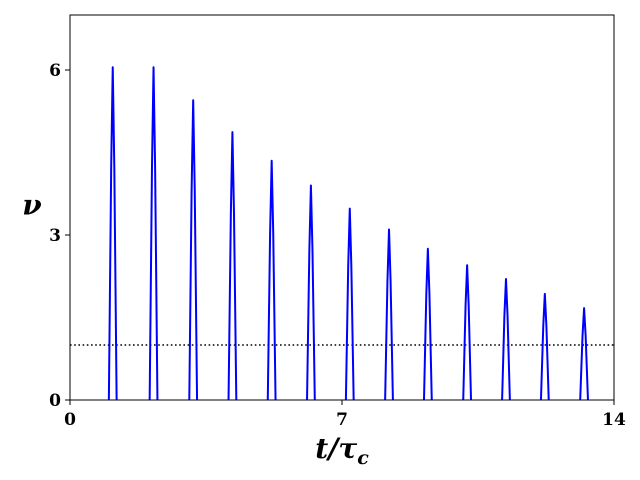 This screenshot has width=640, height=480. I want to click on y-tick-label: 0, so click(55, 401).